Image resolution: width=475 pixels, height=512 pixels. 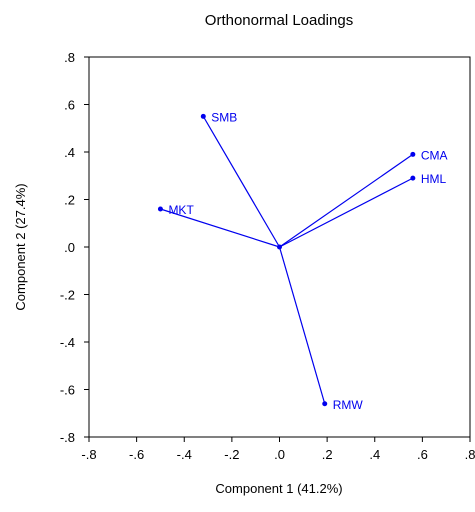 What do you see at coordinates (69, 57) in the screenshot?
I see `y-tick-label: .8` at bounding box center [69, 57].